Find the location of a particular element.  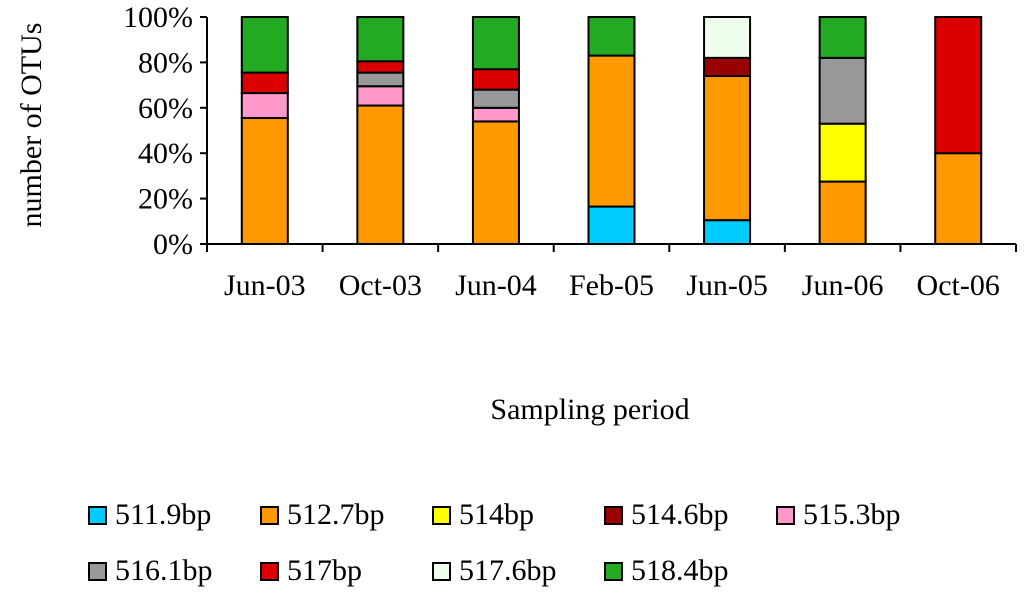

legend-label: 512.7bp is located at coordinates (336, 514).